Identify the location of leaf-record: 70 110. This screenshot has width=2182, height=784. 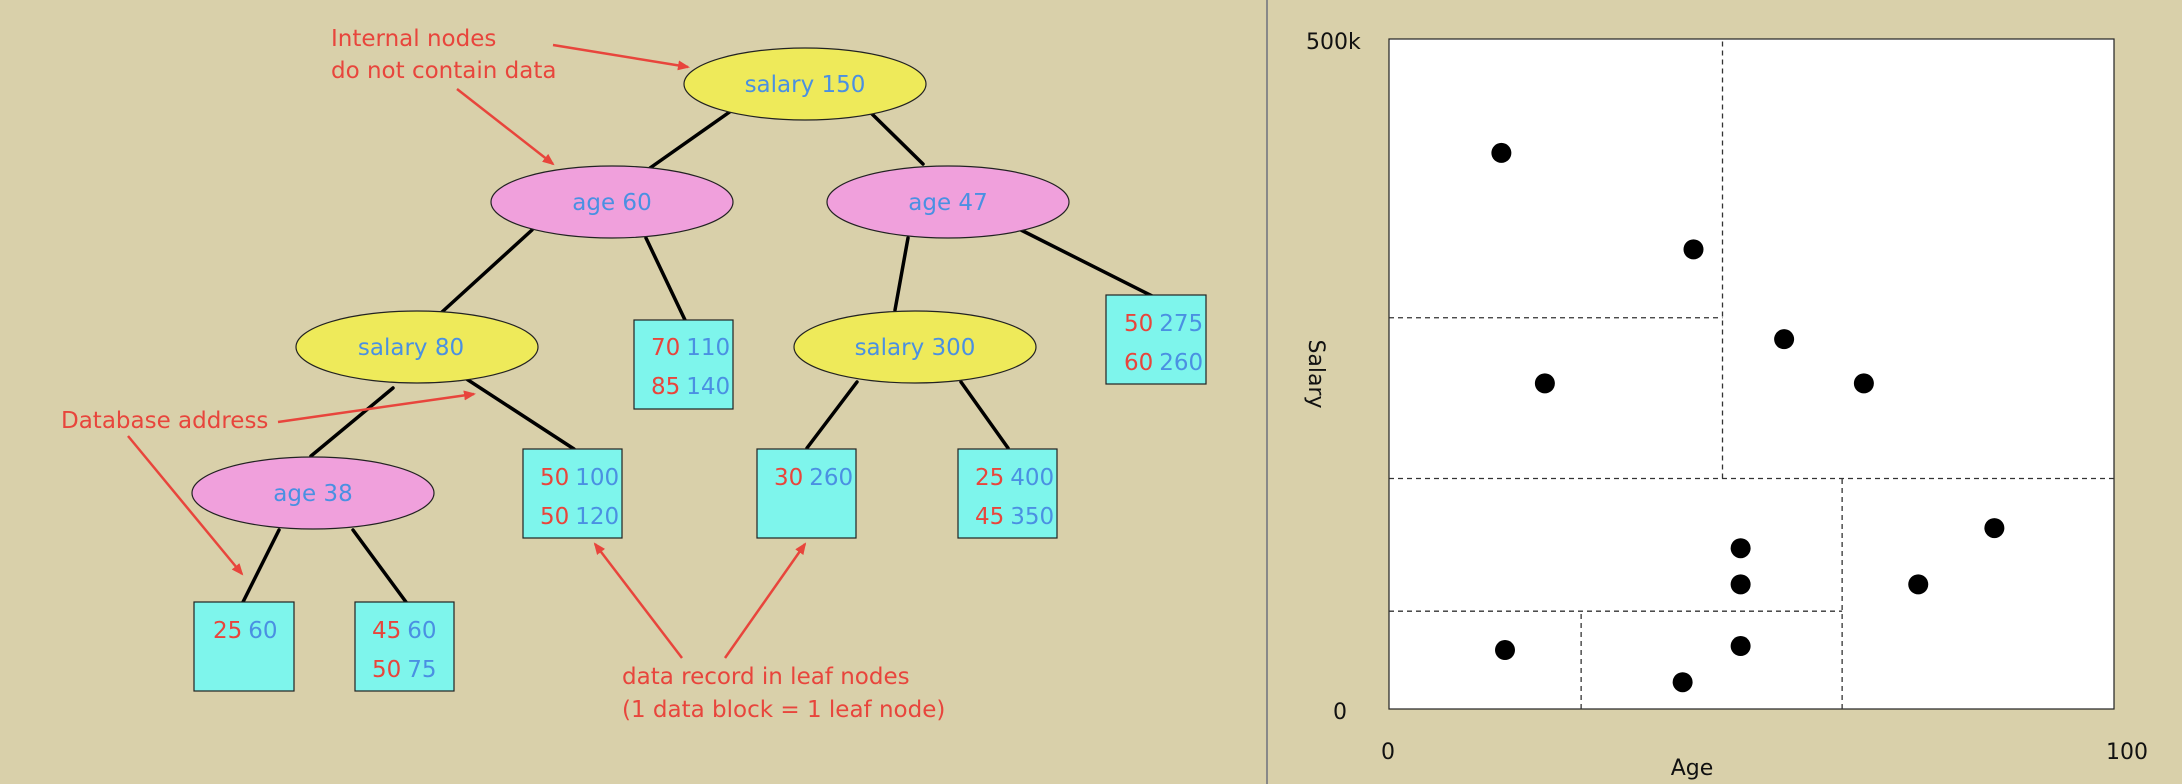
(690, 348).